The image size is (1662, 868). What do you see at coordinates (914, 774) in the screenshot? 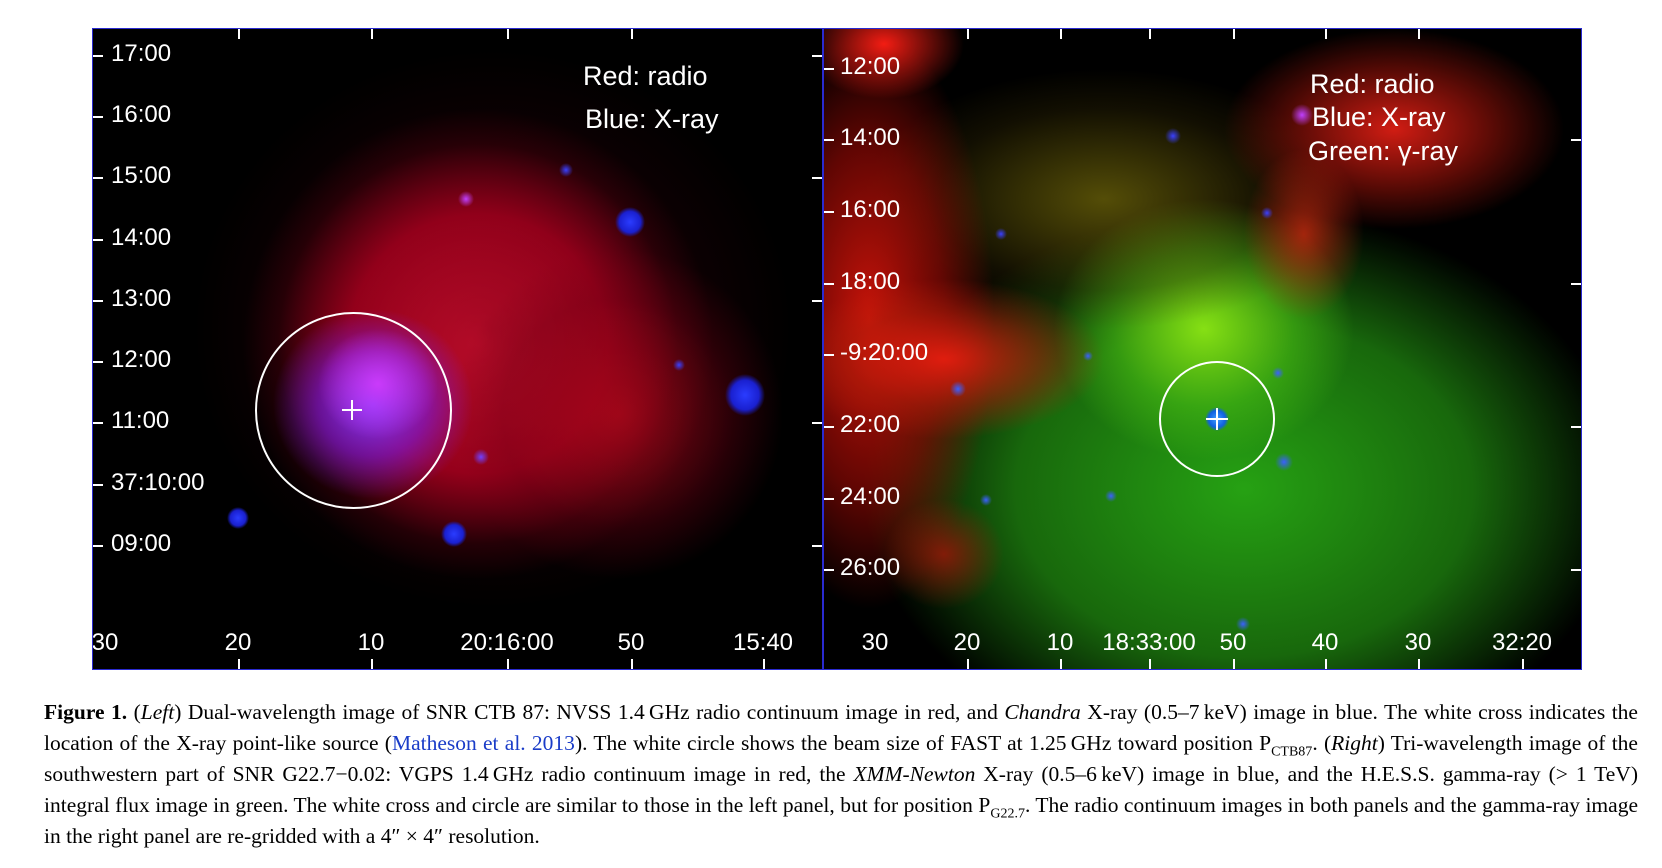
I see `caption-text: XMM-Newton` at bounding box center [914, 774].